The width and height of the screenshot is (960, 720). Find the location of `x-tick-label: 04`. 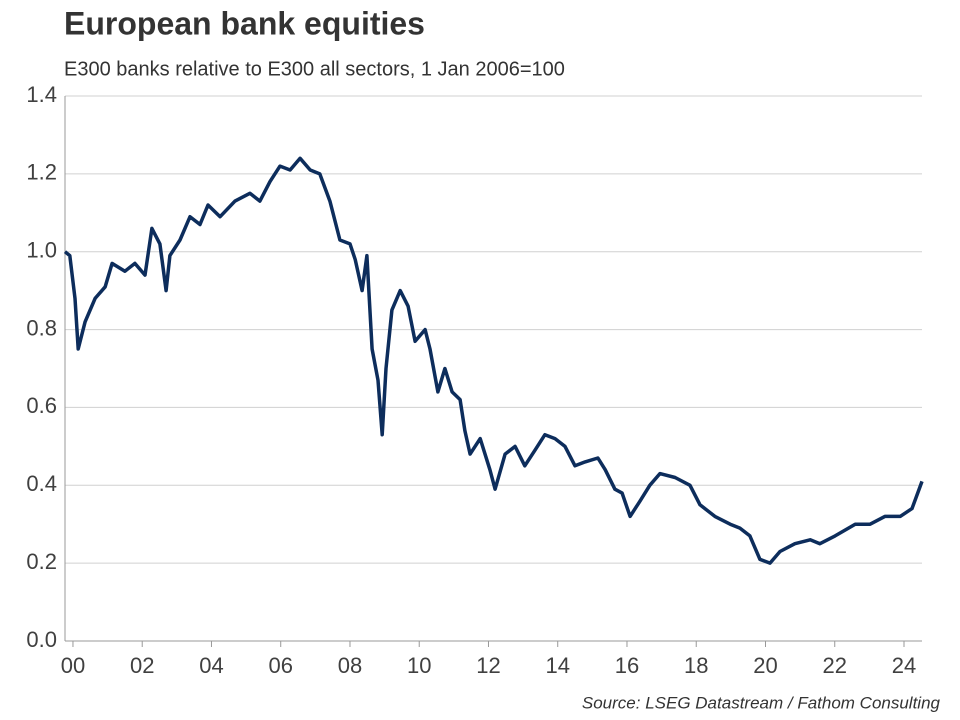

x-tick-label: 04 is located at coordinates (211, 665).